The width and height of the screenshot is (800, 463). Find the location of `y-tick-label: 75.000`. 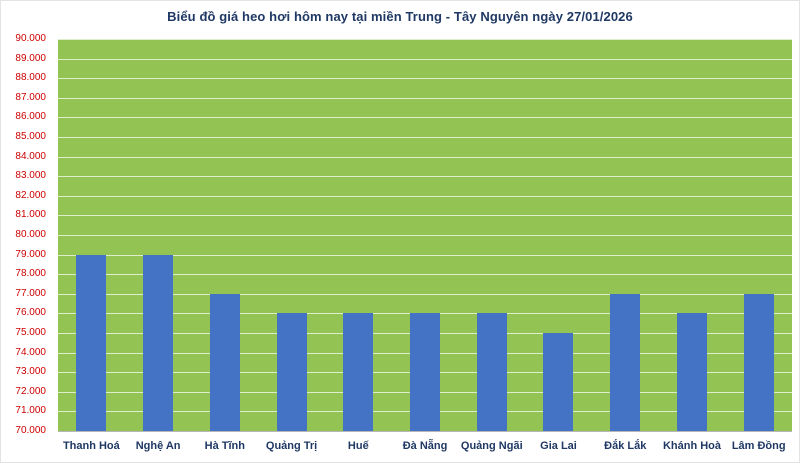

y-tick-label: 75.000 is located at coordinates (30, 332).